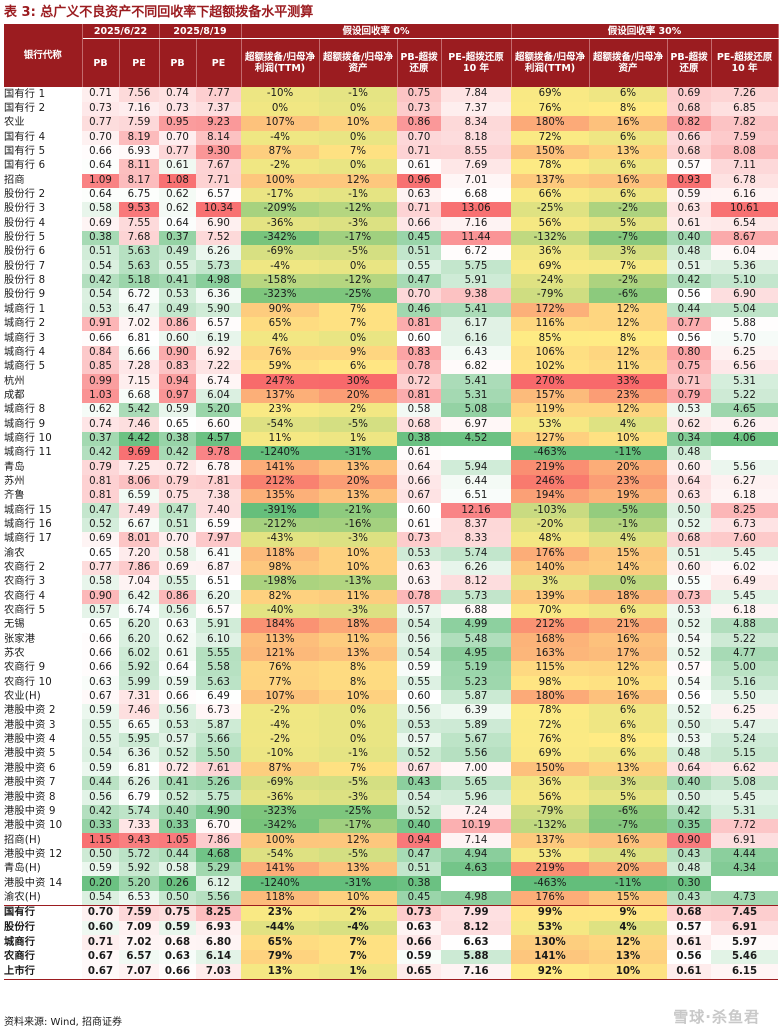 Image resolution: width=782 pixels, height=1031 pixels. What do you see at coordinates (218, 942) in the screenshot?
I see `value-cell: 6.80` at bounding box center [218, 942].